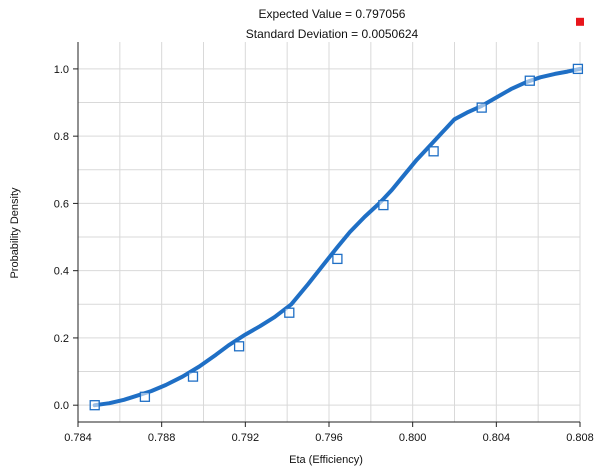  Describe the element at coordinates (61, 137) in the screenshot. I see `y-tick-label: 0.8` at that location.